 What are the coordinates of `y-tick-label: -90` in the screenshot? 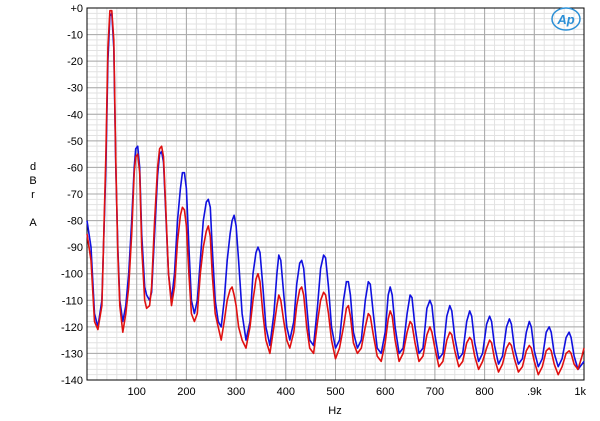 It's located at (75, 248).